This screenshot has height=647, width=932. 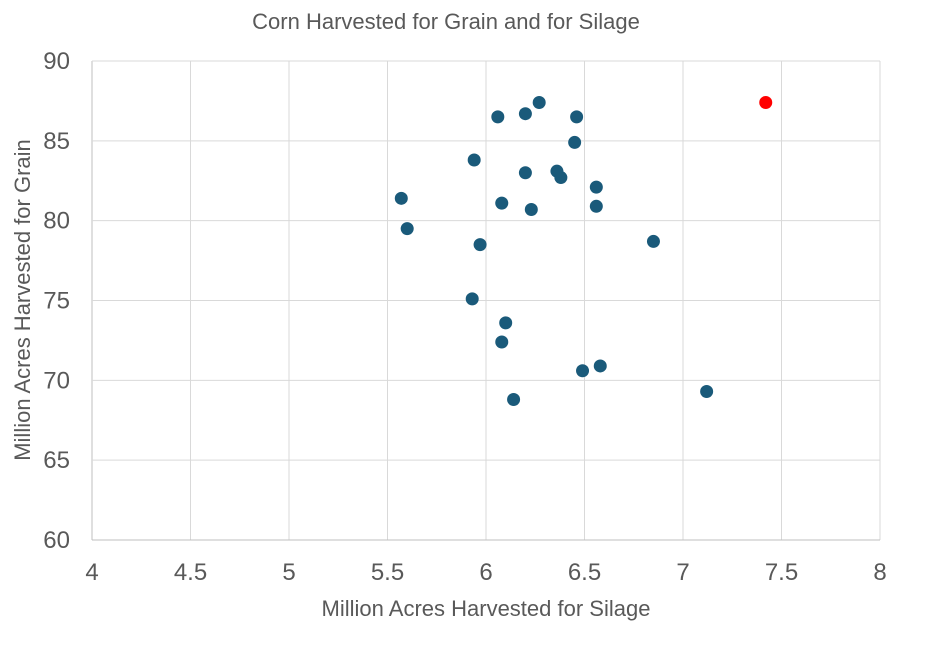 I want to click on x-tick-label: 6.5, so click(x=584, y=572).